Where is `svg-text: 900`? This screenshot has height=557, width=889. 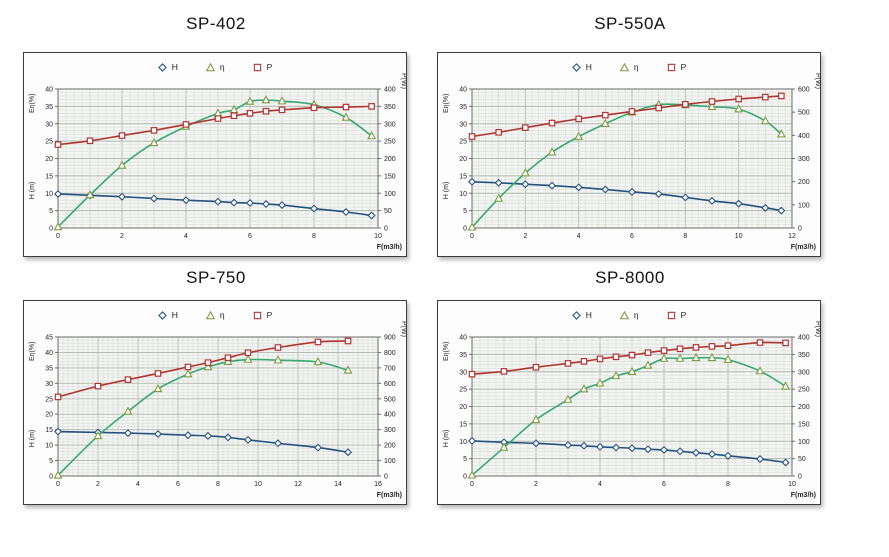
svg-text: 900 is located at coordinates (390, 338).